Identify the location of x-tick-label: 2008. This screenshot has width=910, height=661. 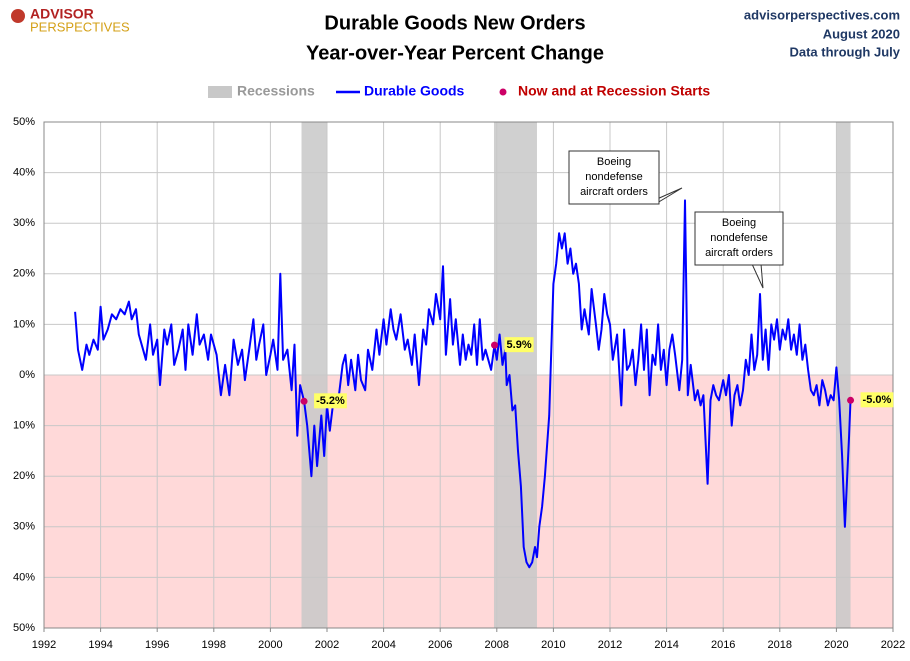
(497, 645).